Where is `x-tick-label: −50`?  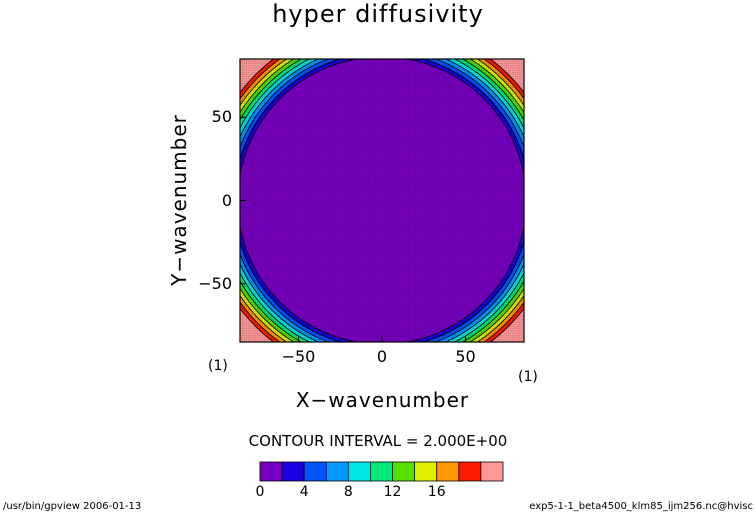
x-tick-label: −50 is located at coordinates (298, 356).